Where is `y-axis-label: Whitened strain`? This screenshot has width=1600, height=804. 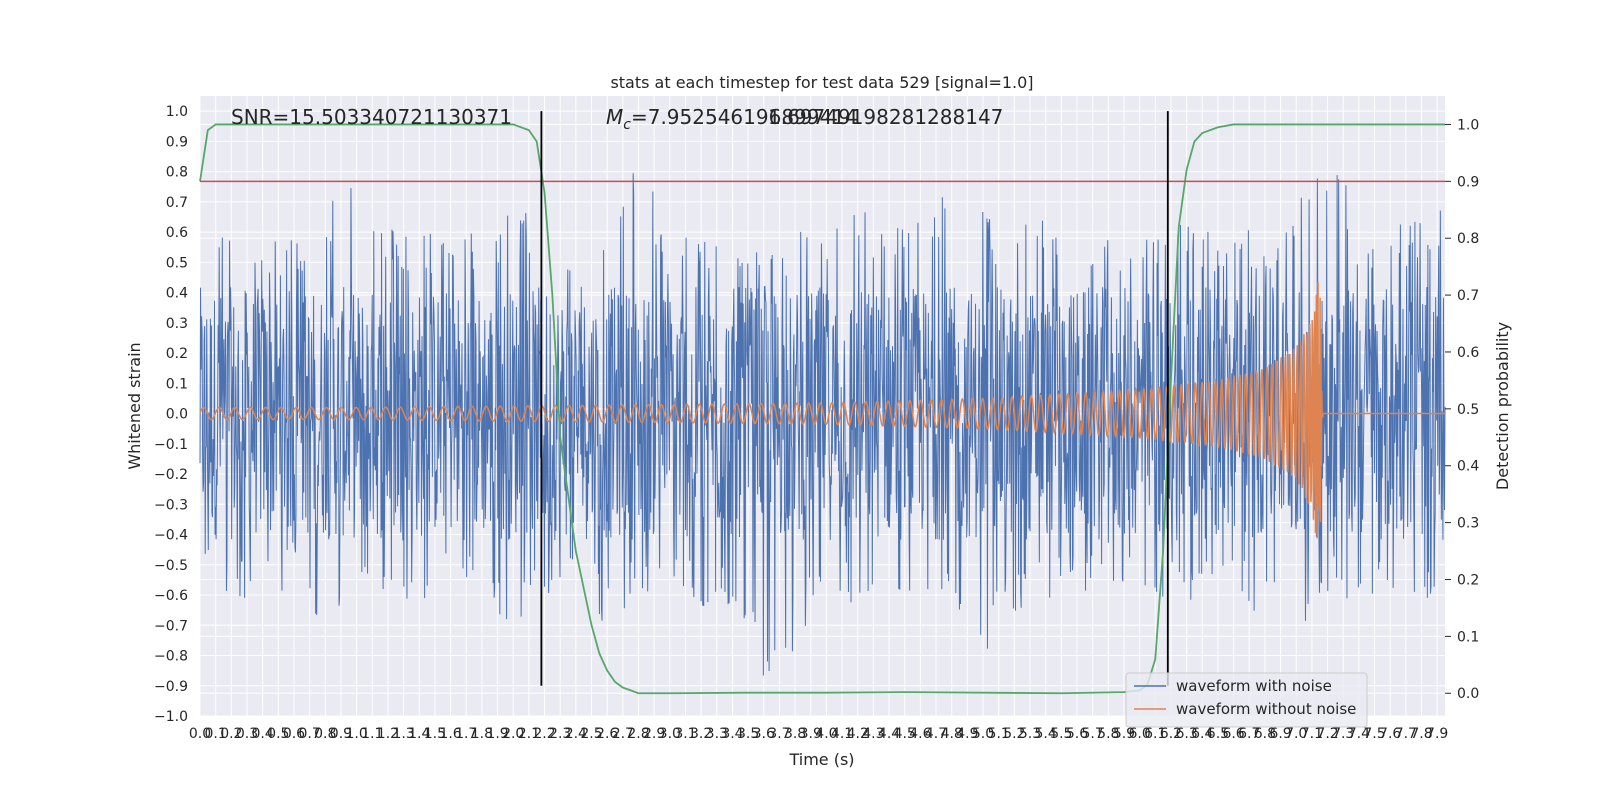
y-axis-label: Whitened strain is located at coordinates (134, 405).